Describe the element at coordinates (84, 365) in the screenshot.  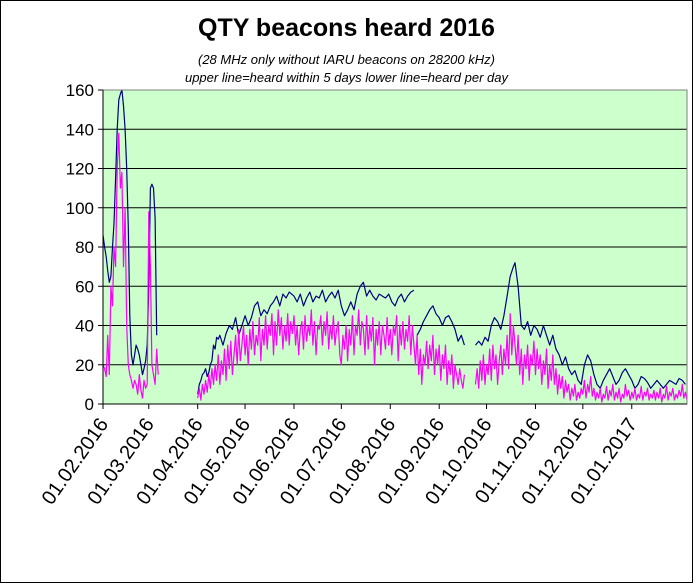
I see `y-tick-label: 20` at that location.